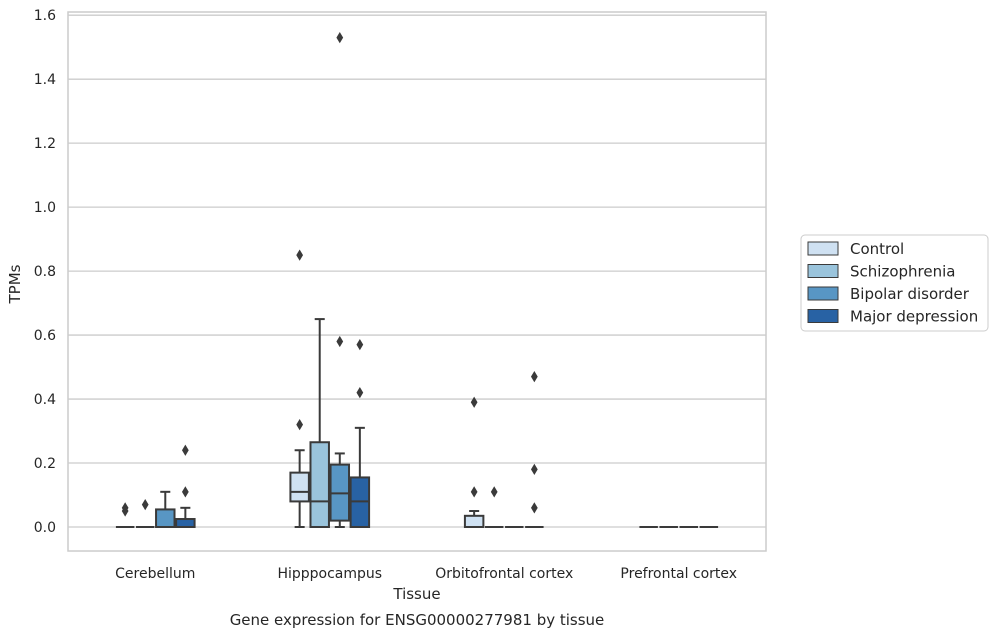 This screenshot has width=997, height=638. Describe the element at coordinates (45, 144) in the screenshot. I see `y-tick-label: 1.2` at that location.